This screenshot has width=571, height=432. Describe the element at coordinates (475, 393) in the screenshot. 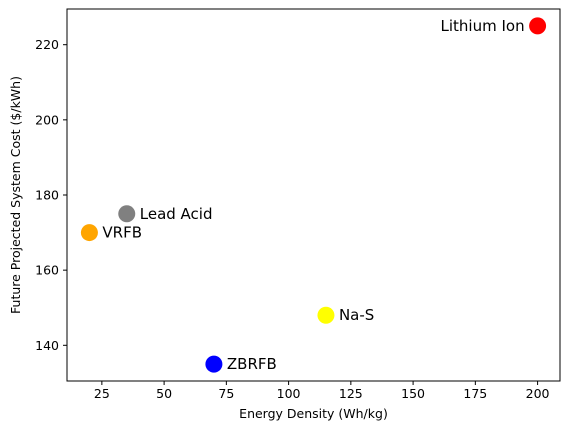

I see `x-tick-label: 175` at that location.